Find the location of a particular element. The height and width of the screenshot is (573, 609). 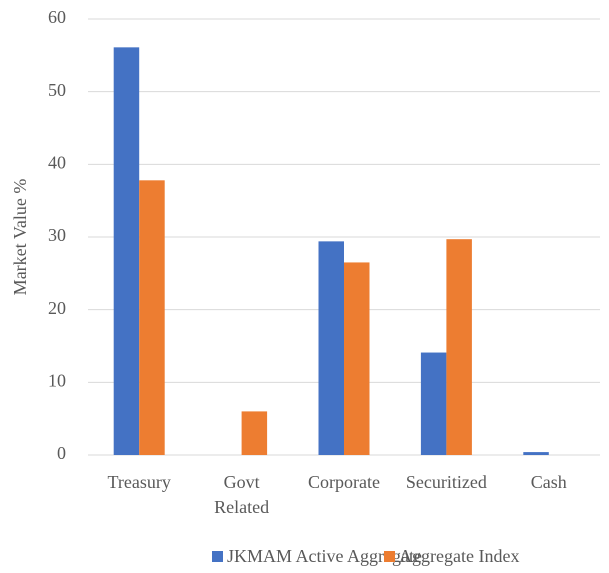

y-tick-label: 40 is located at coordinates (57, 162).